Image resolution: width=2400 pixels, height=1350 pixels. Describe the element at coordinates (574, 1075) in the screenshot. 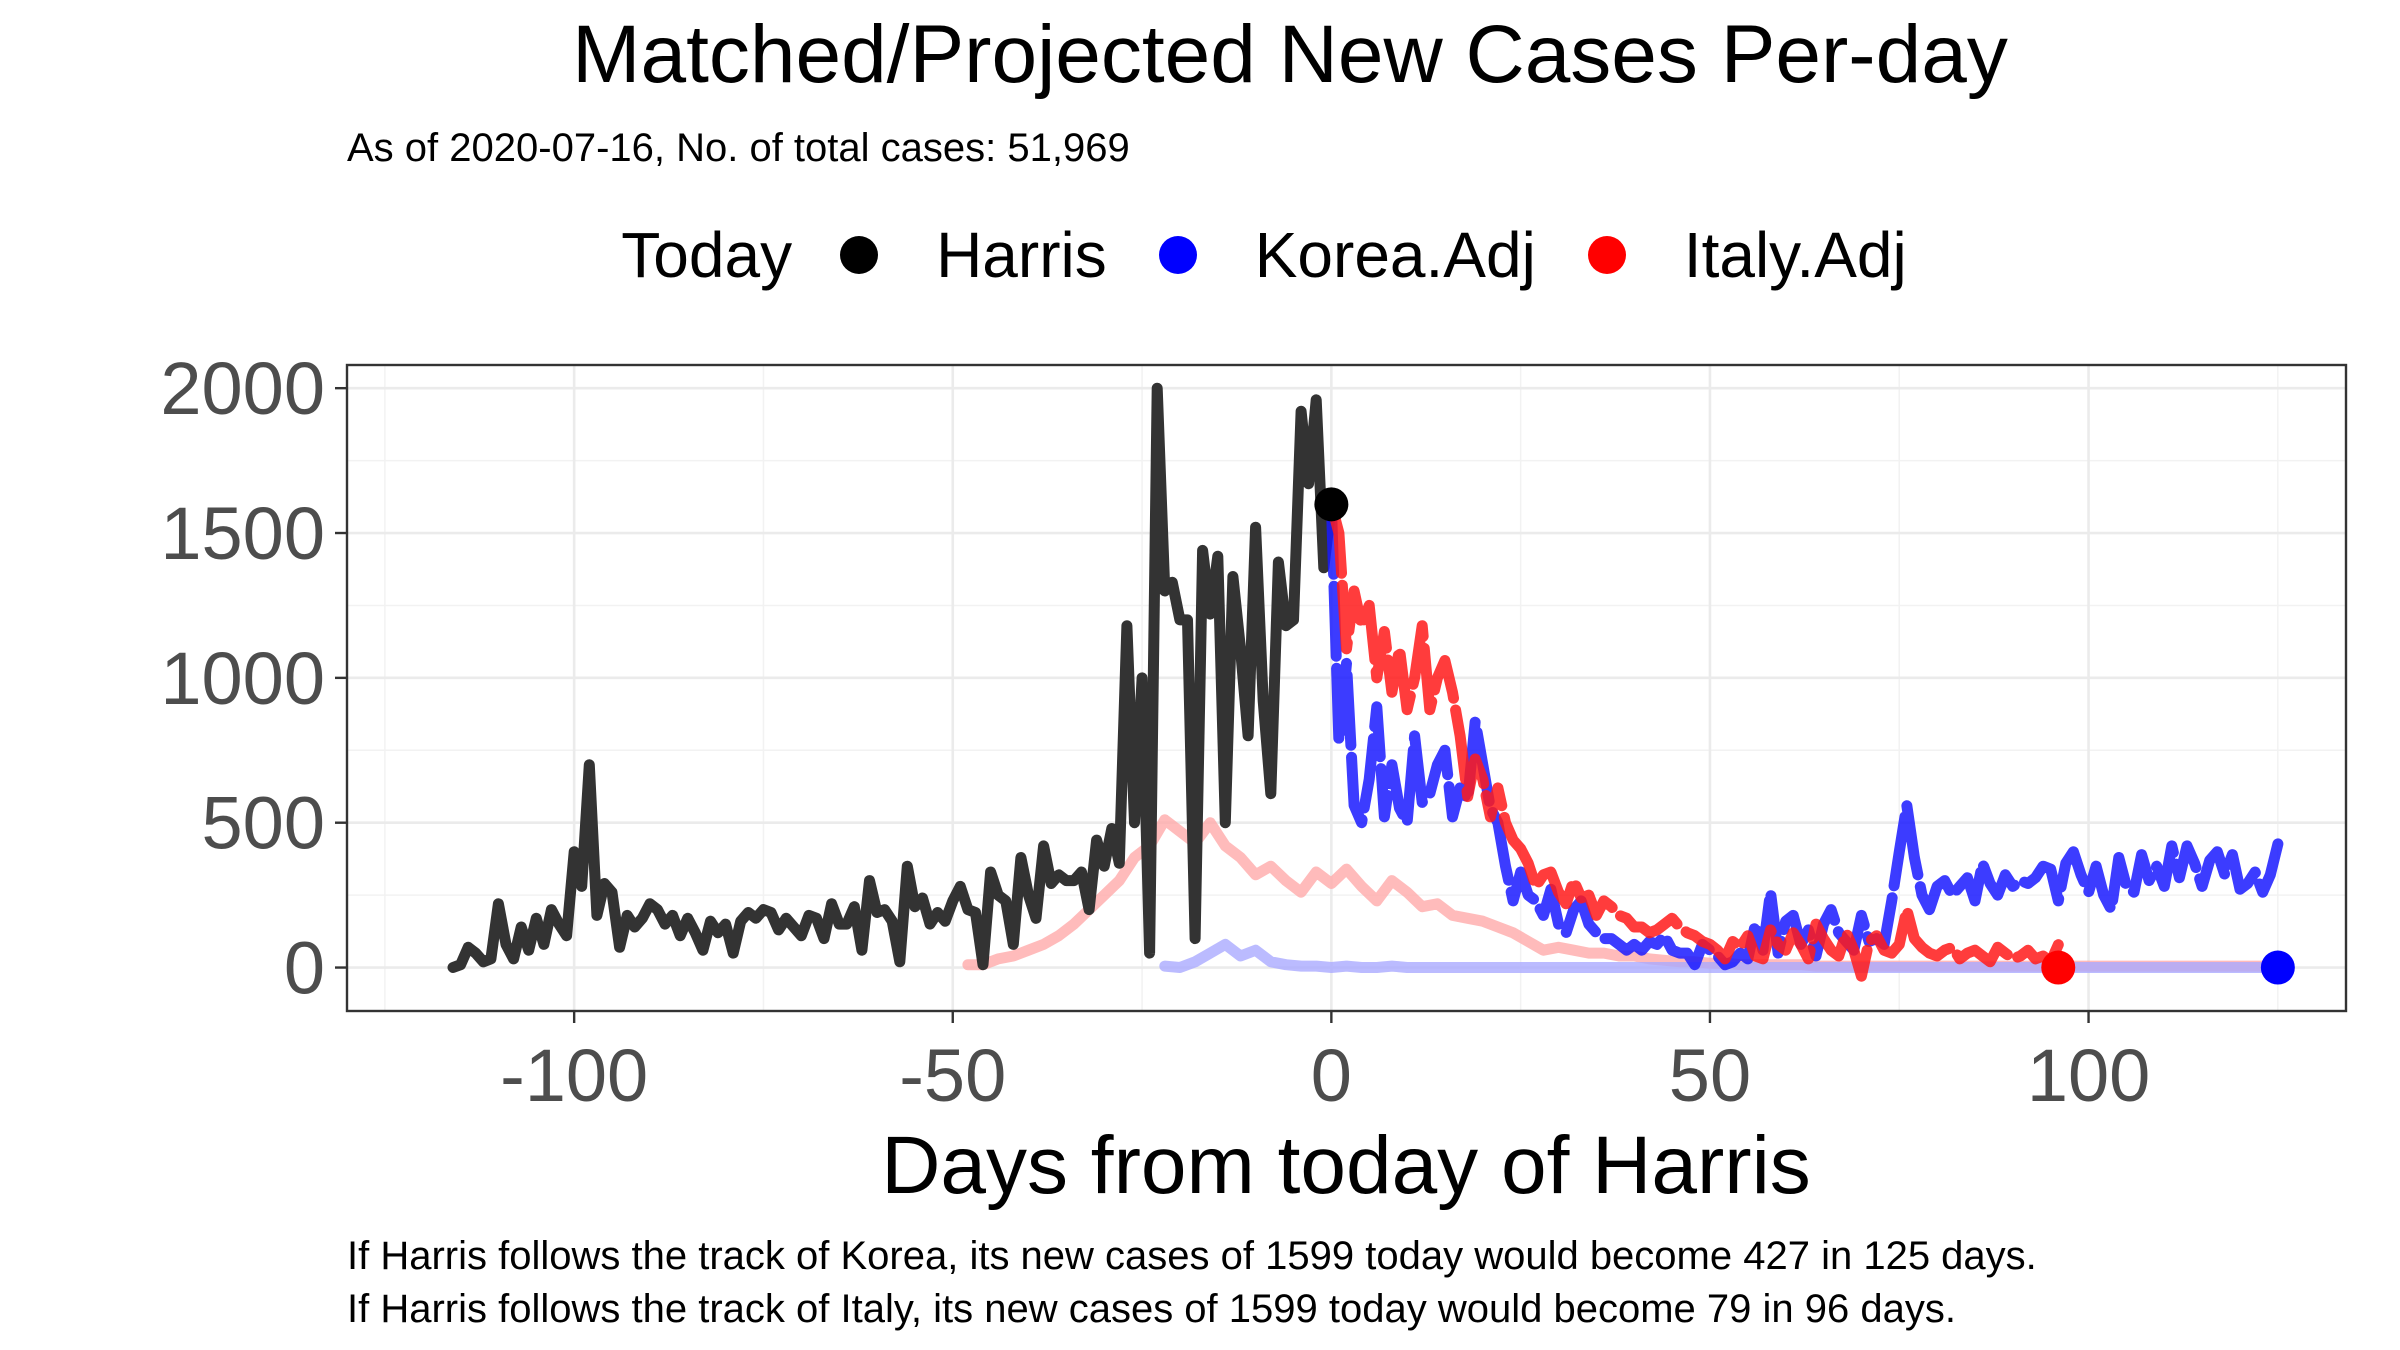

I see `x-tick-label: -100` at that location.